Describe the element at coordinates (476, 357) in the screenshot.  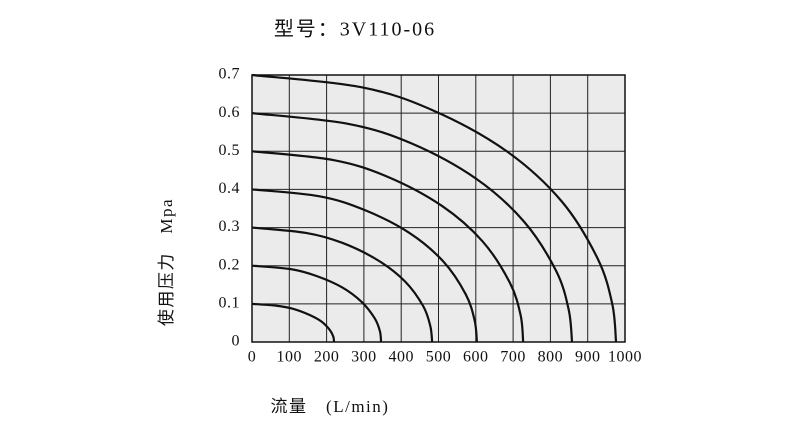
I see `x-tick-label: 600` at that location.